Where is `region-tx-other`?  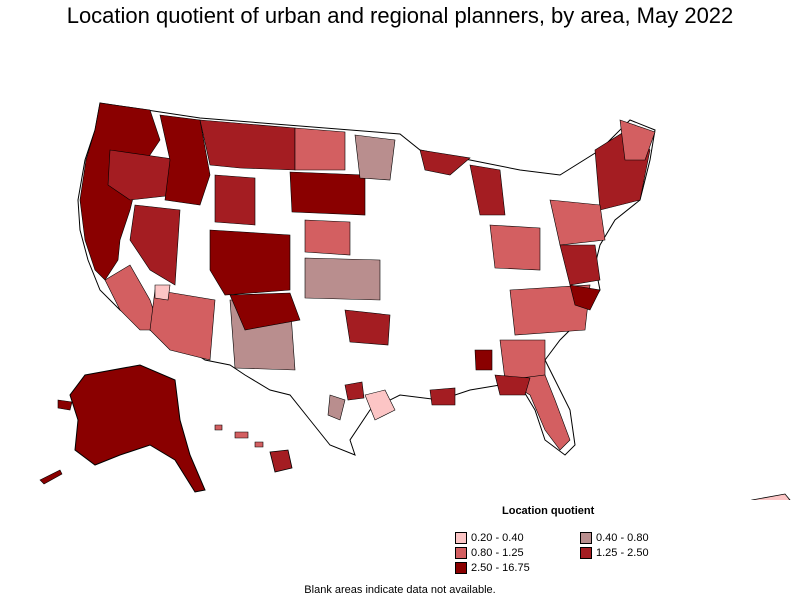
region-tx-other is located at coordinates (336, 407).